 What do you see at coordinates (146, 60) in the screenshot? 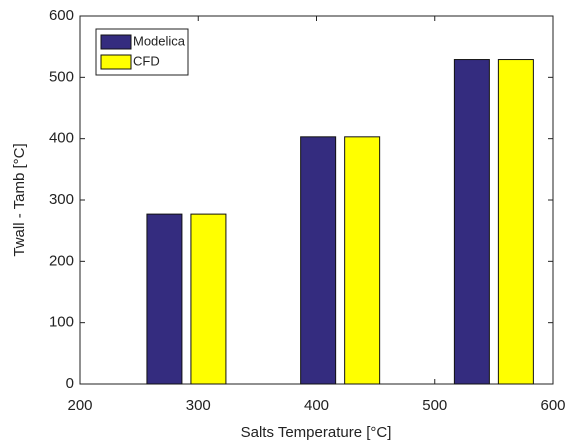
I see `legend-label: CFD` at bounding box center [146, 60].